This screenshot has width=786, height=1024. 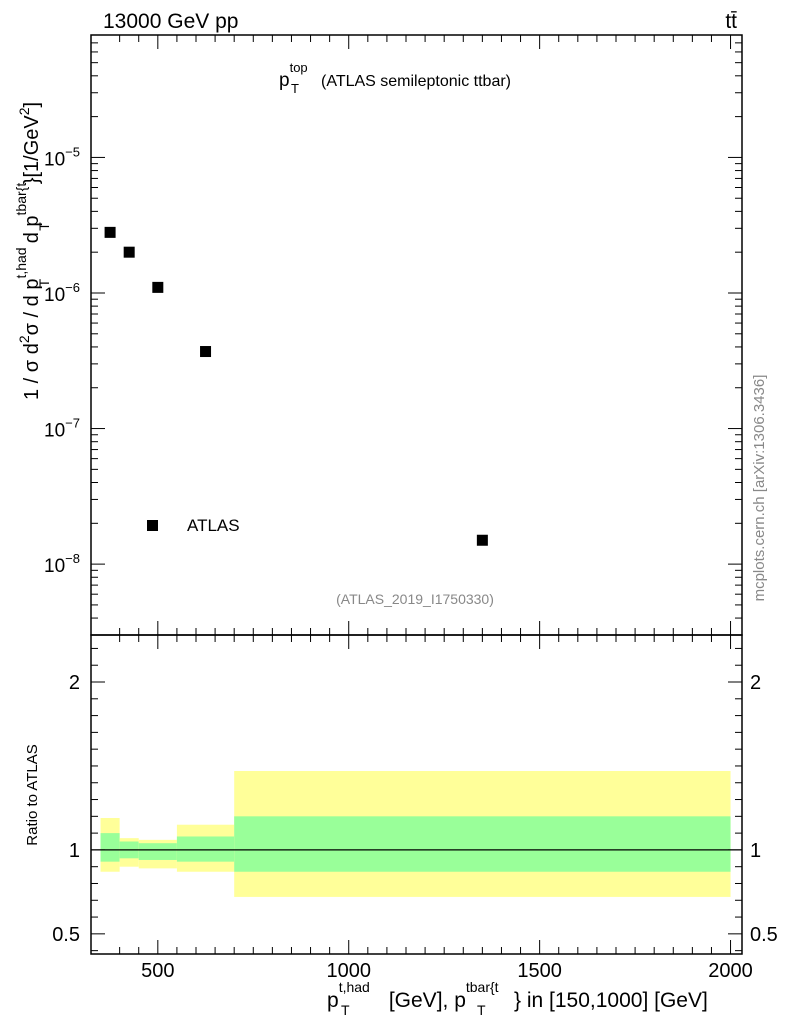 What do you see at coordinates (62, 429) in the screenshot?
I see `main-ytick-label: 10⁻⁷` at bounding box center [62, 429].